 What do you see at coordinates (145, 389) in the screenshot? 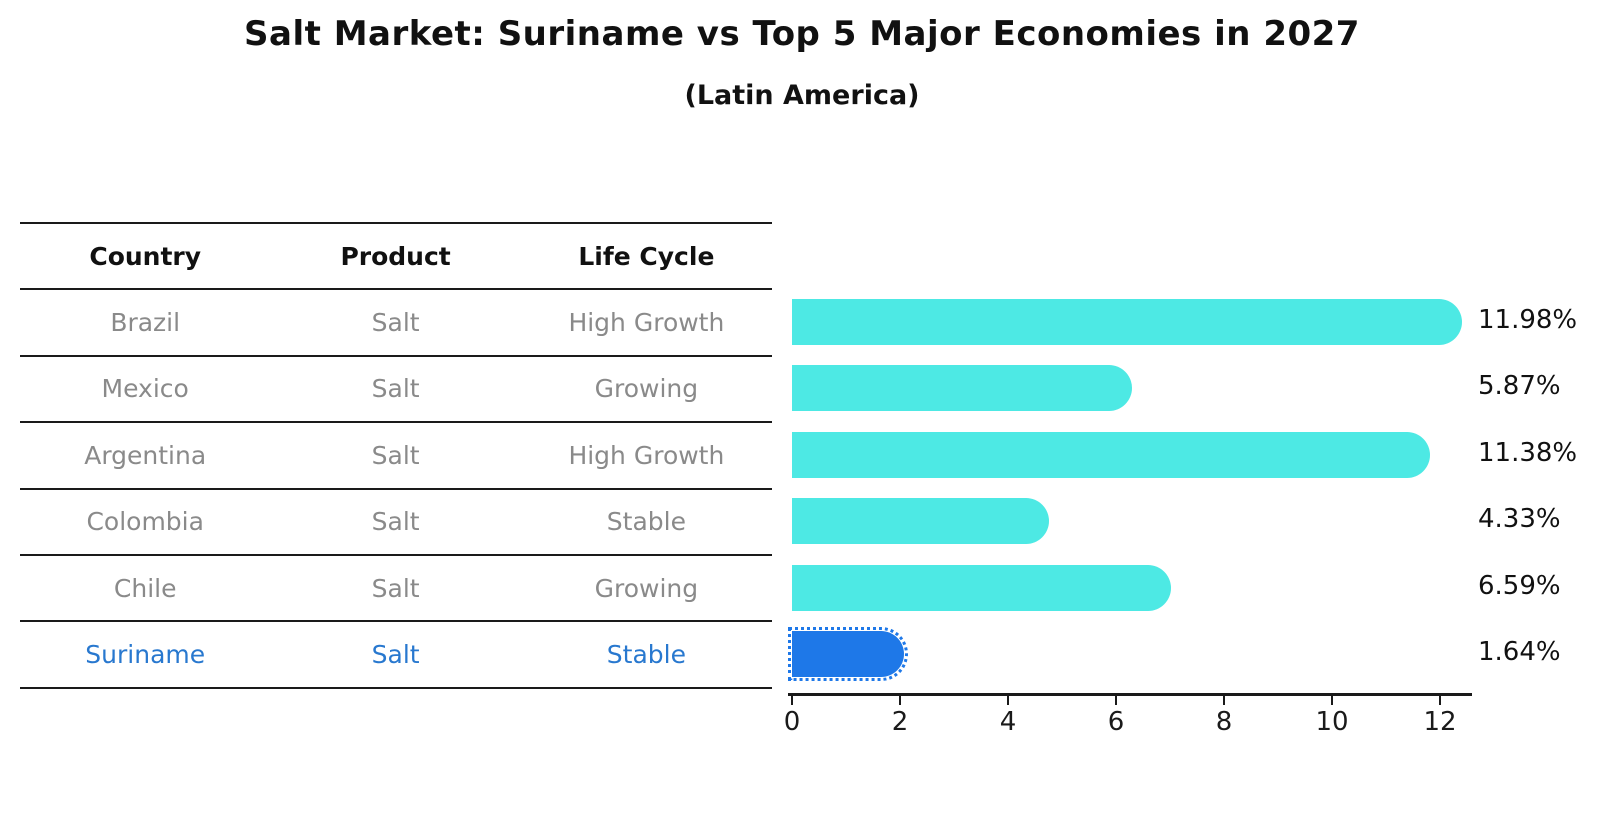
I see `country-cell: Mexico` at bounding box center [145, 389].